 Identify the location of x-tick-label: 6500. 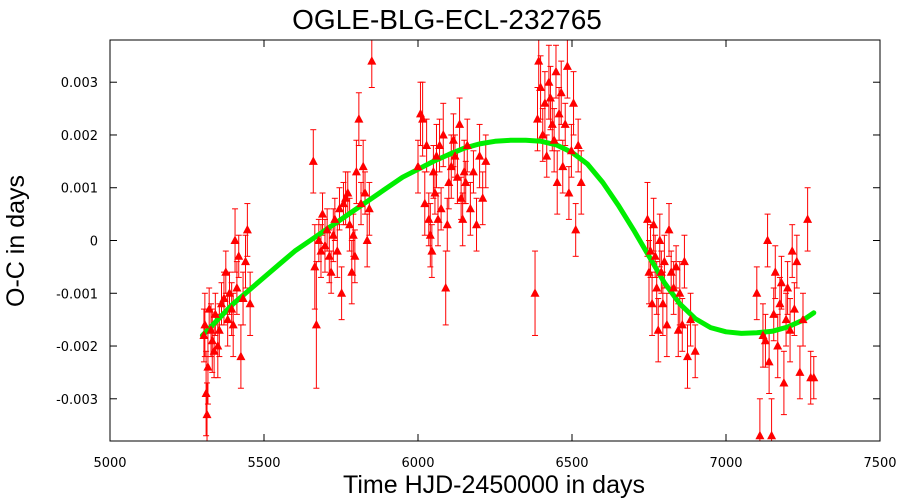
(571, 463).